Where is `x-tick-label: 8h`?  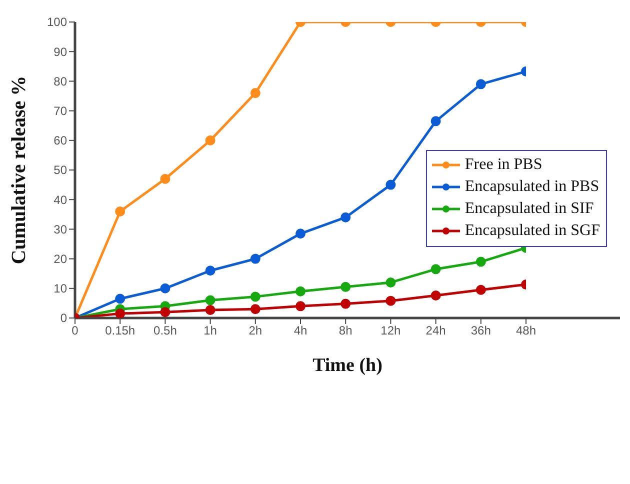
x-tick-label: 8h is located at coordinates (345, 331).